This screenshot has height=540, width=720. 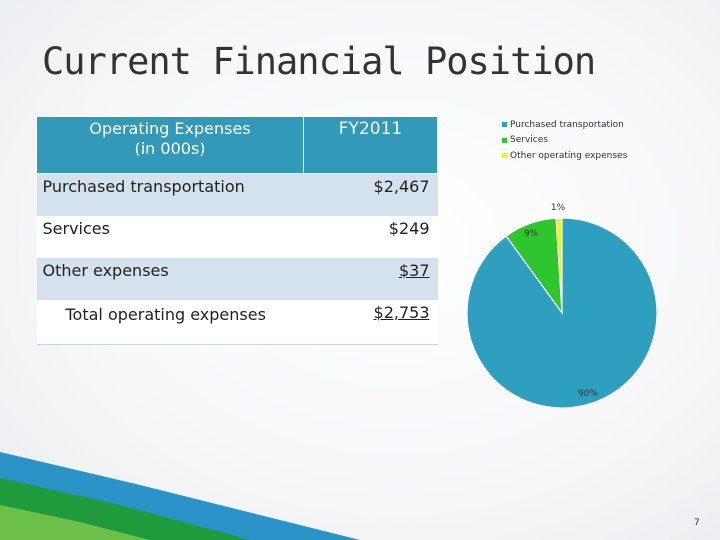 I want to click on legend-item: Services, so click(x=564, y=141).